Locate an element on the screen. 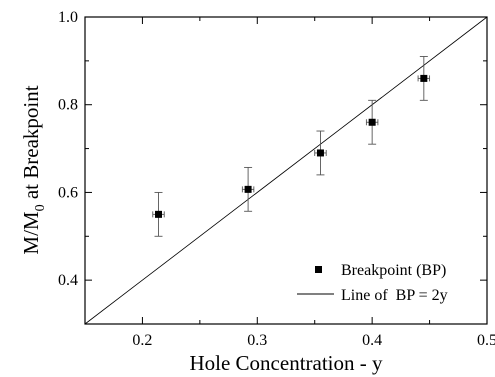  x-tick-label: 0.4 is located at coordinates (372, 340).